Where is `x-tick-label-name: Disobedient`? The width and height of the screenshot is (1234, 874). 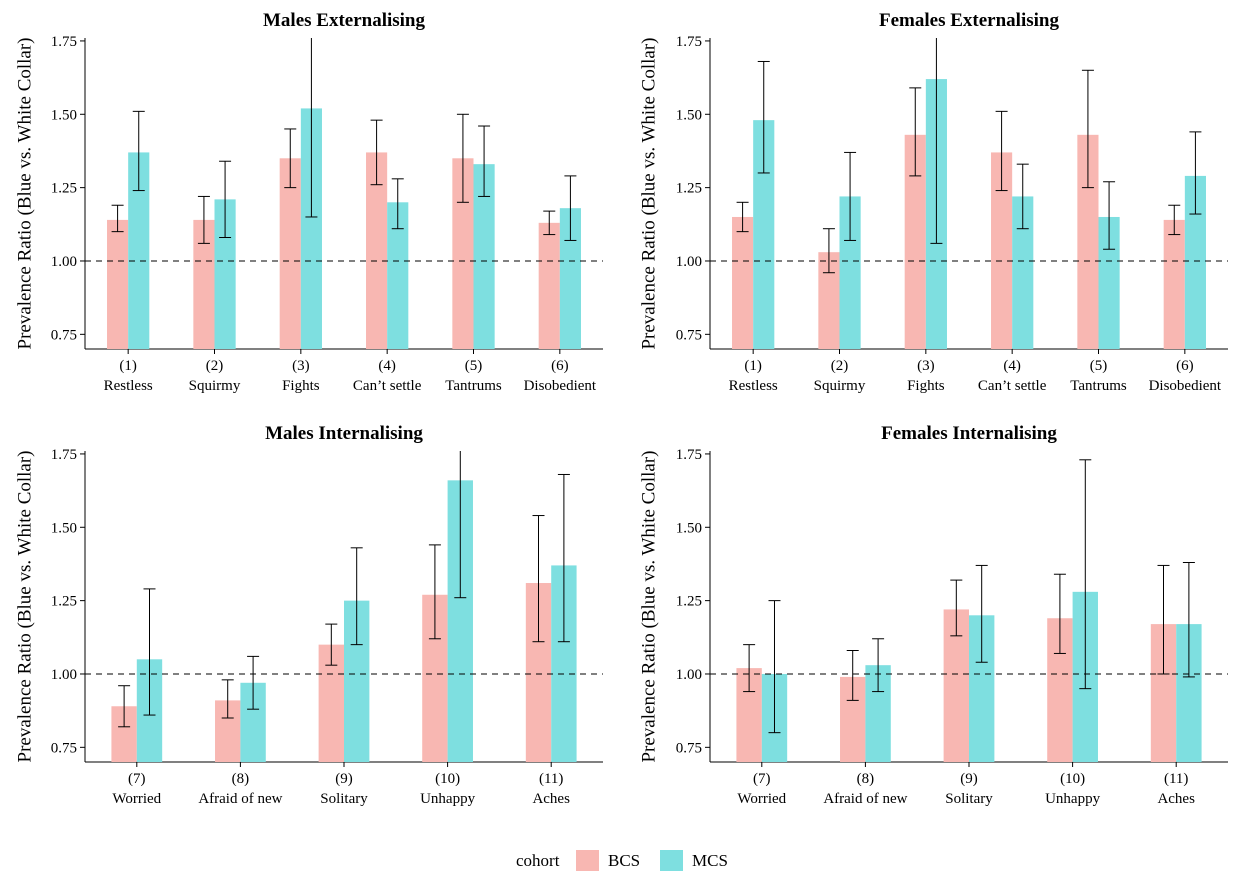 x-tick-label-name: Disobedient is located at coordinates (1185, 386).